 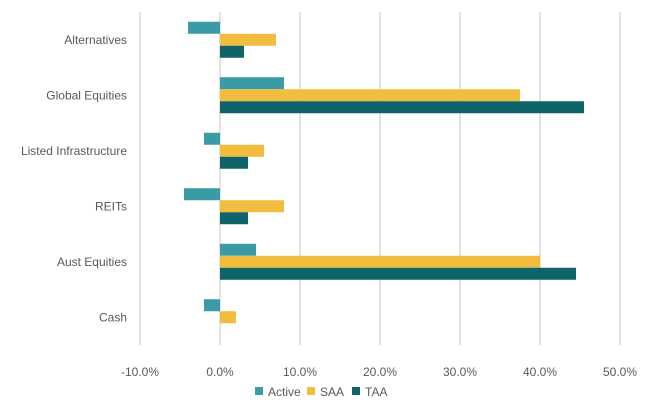 I want to click on bar-active-alternatives, so click(x=204, y=27).